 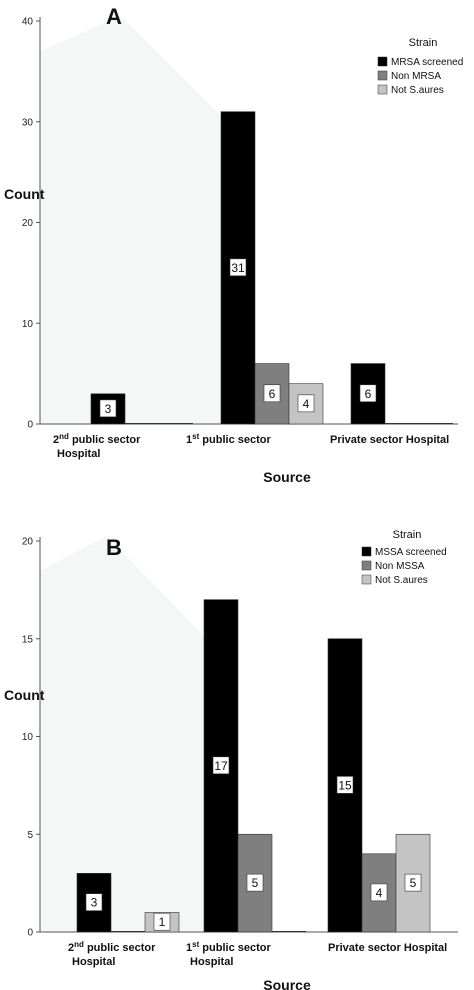 What do you see at coordinates (28, 122) in the screenshot?
I see `y-tick-label: 30` at bounding box center [28, 122].